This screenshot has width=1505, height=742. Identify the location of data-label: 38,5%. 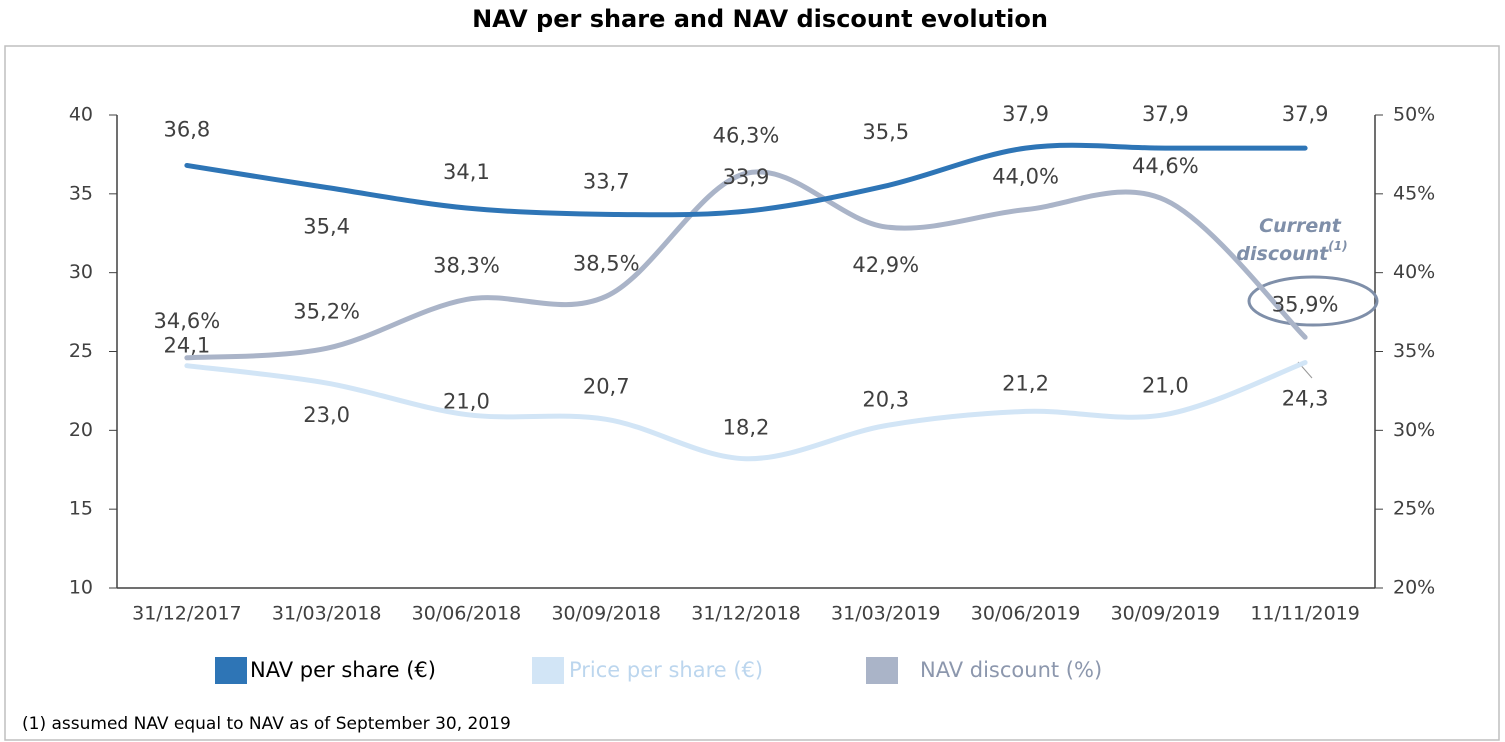
(606, 263).